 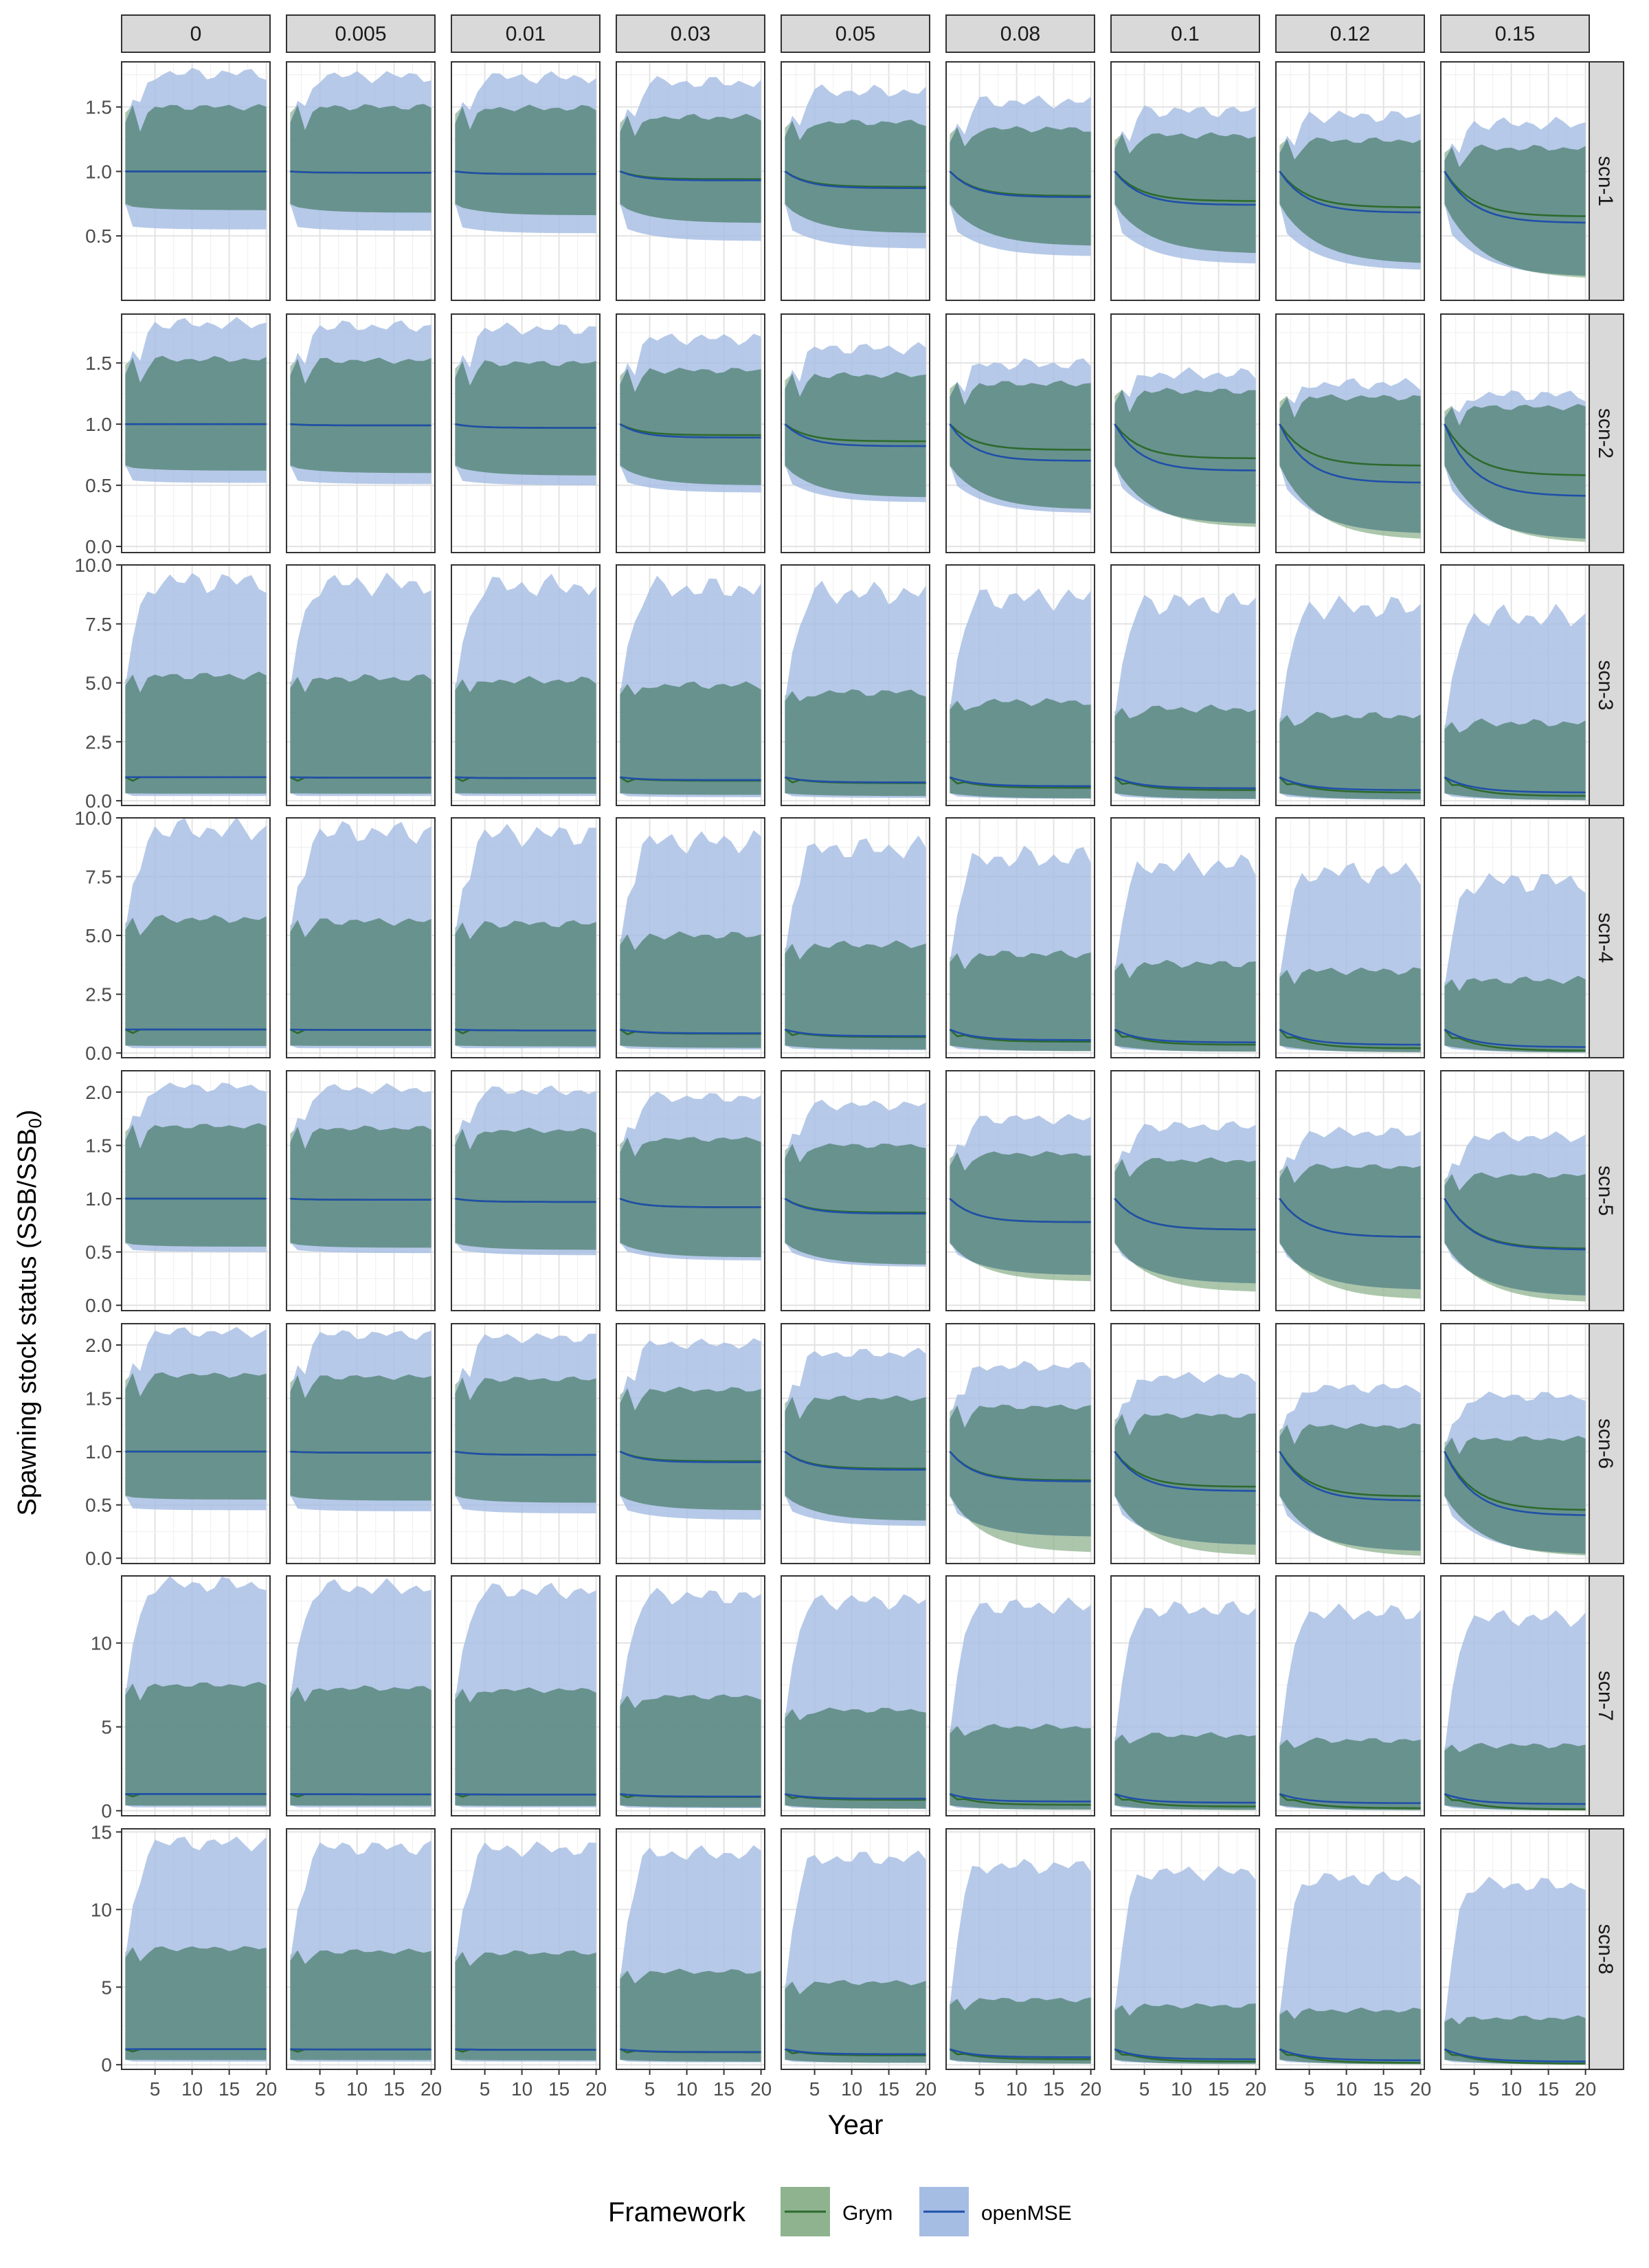 What do you see at coordinates (1026, 2213) in the screenshot?
I see `legend-label: openMSE` at bounding box center [1026, 2213].